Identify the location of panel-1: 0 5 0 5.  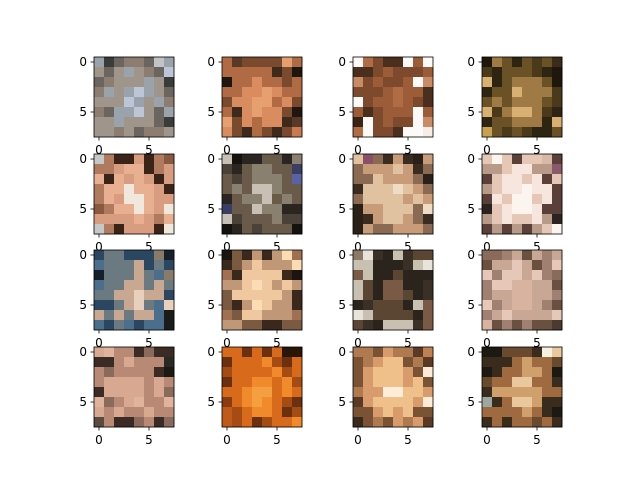
(127, 106).